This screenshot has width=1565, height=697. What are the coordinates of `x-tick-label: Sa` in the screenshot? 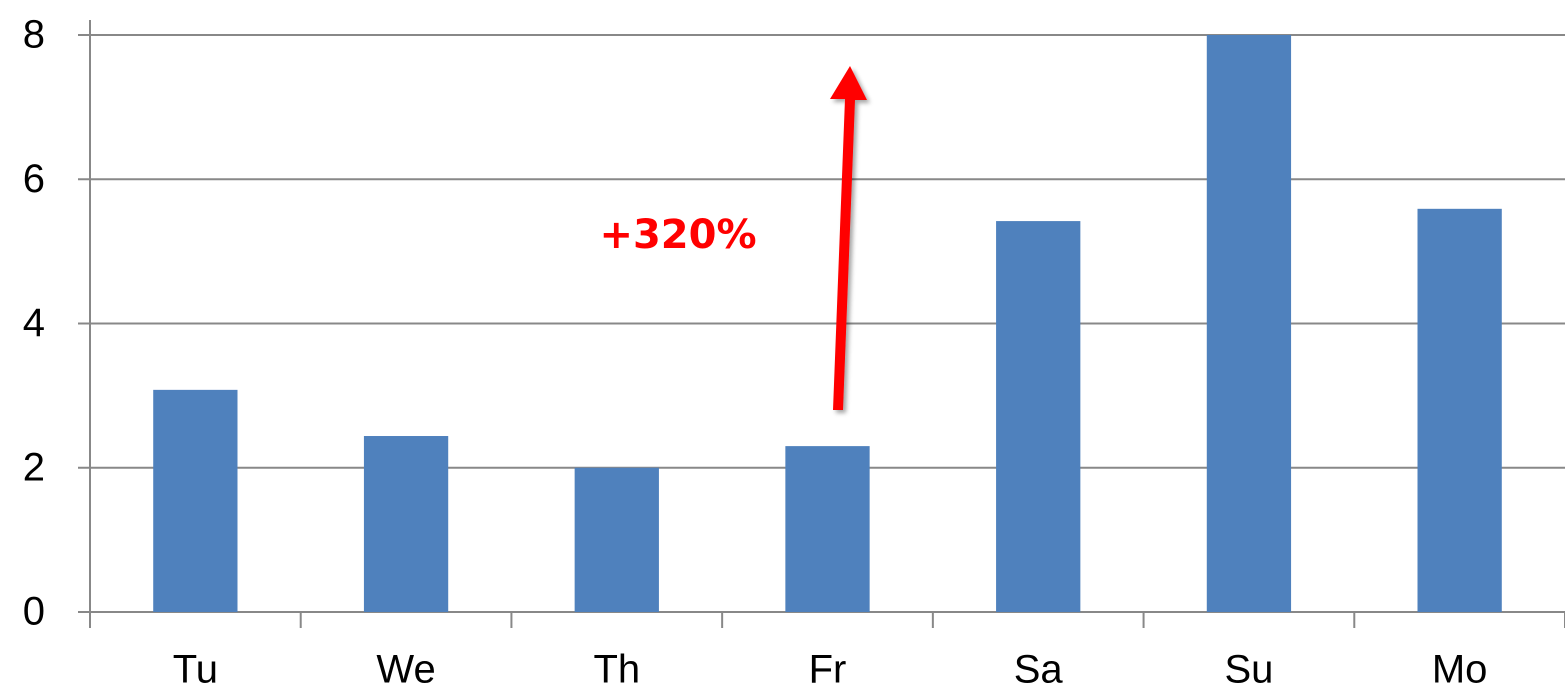 It's located at (1039, 670).